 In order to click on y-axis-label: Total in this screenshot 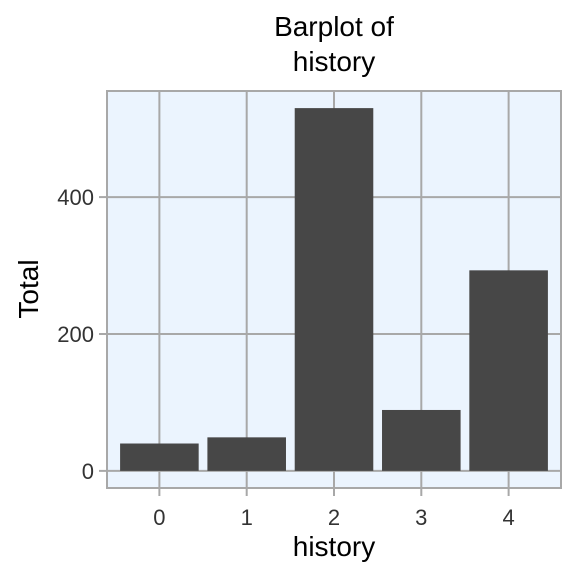, I will do `click(28, 288)`.